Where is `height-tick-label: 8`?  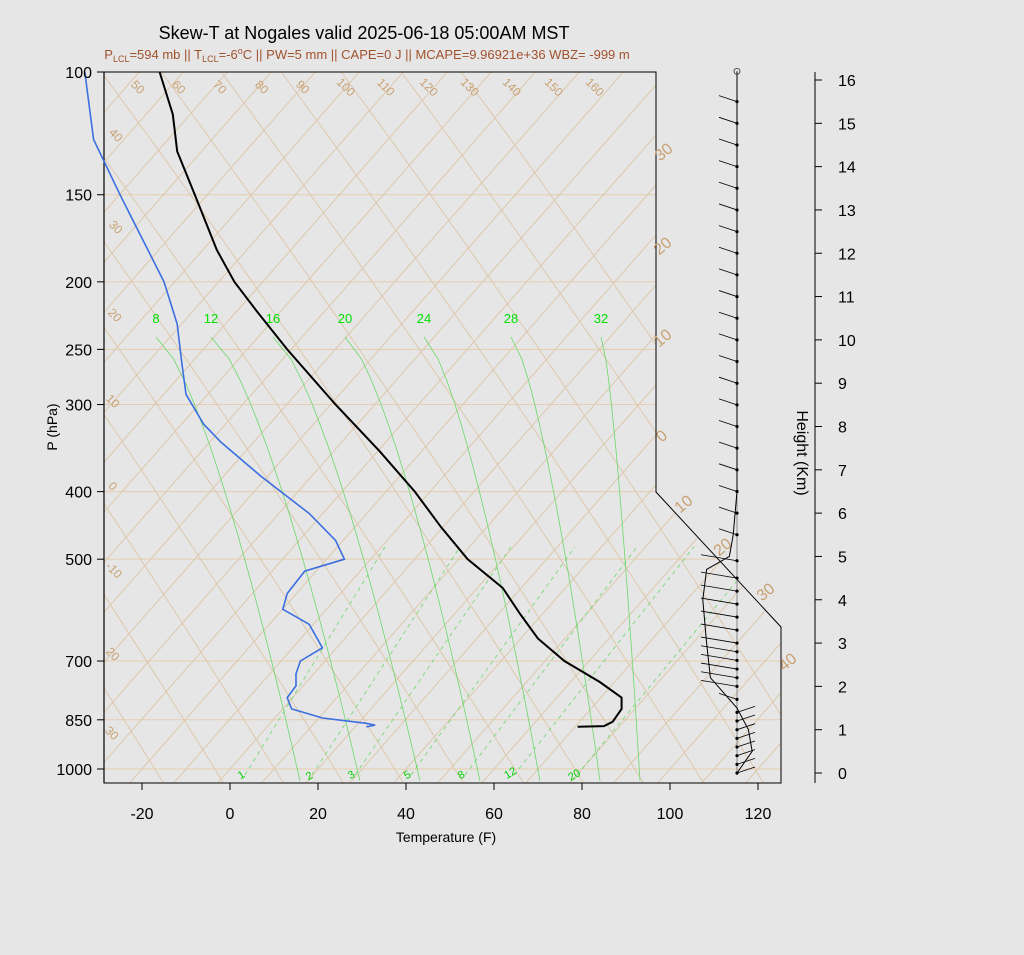 height-tick-label: 8 is located at coordinates (842, 428).